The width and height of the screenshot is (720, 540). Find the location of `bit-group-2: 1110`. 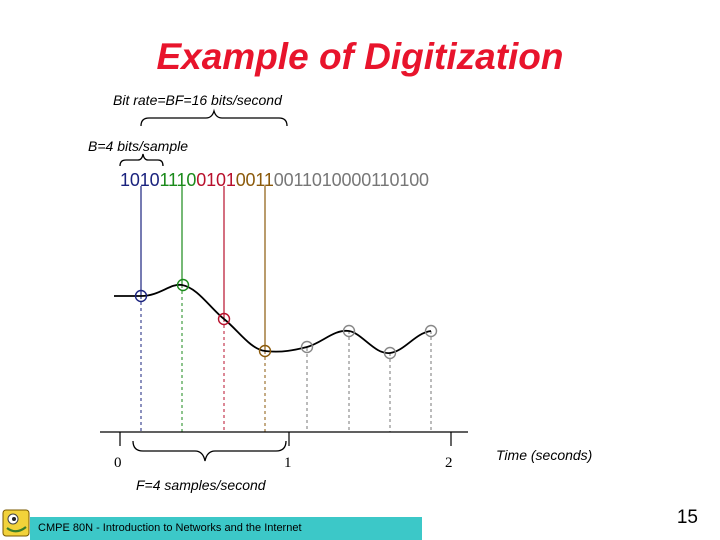

bit-group-2: 1110 is located at coordinates (178, 180).